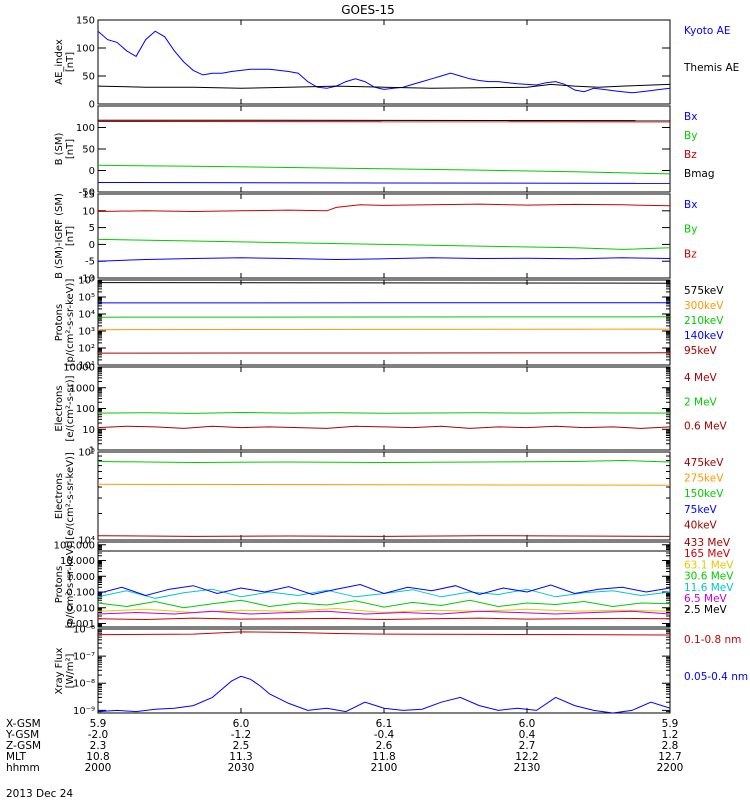 Image resolution: width=750 pixels, height=800 pixels. I want to click on x-axis-row-label: Z-GSM, so click(23, 746).